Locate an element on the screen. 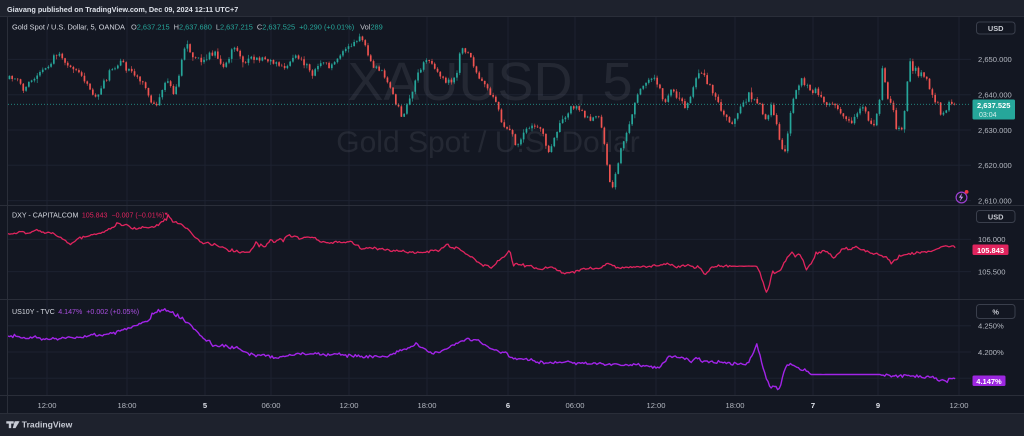  svg-text: 106.000 is located at coordinates (991, 239).